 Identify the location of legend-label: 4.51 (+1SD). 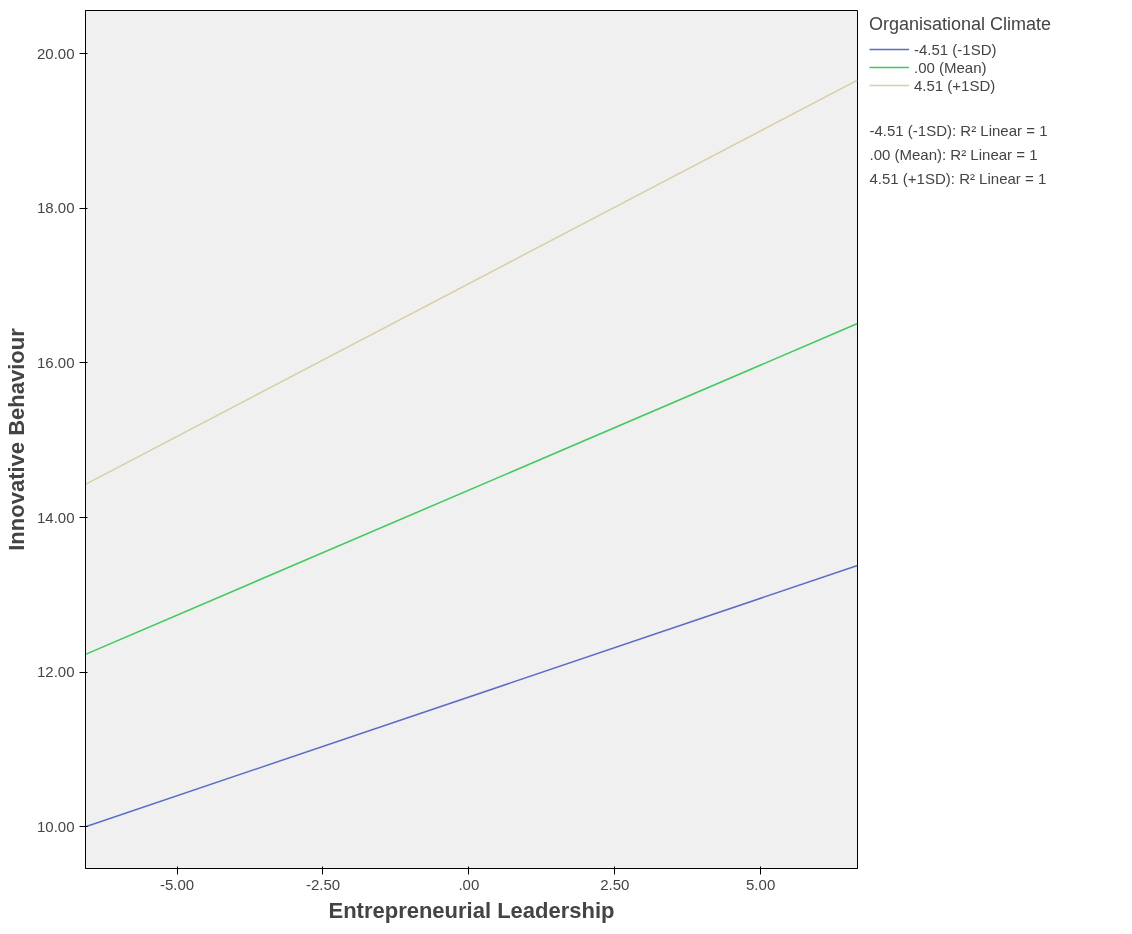
(955, 85).